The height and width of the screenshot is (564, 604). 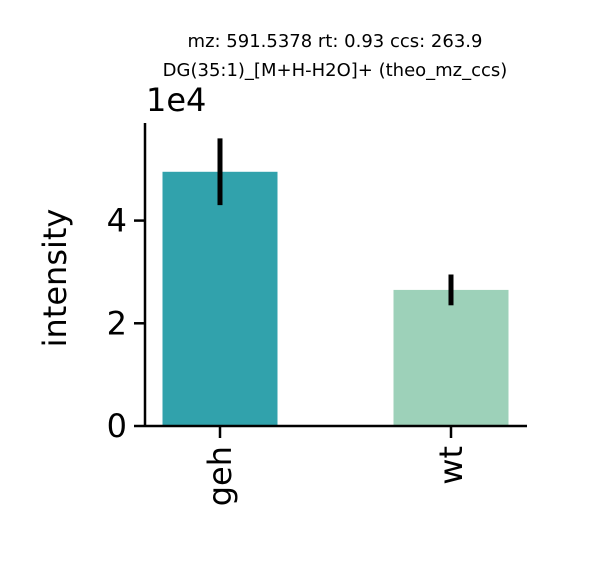 What do you see at coordinates (117, 323) in the screenshot?
I see `y-tick-label-2: 2` at bounding box center [117, 323].